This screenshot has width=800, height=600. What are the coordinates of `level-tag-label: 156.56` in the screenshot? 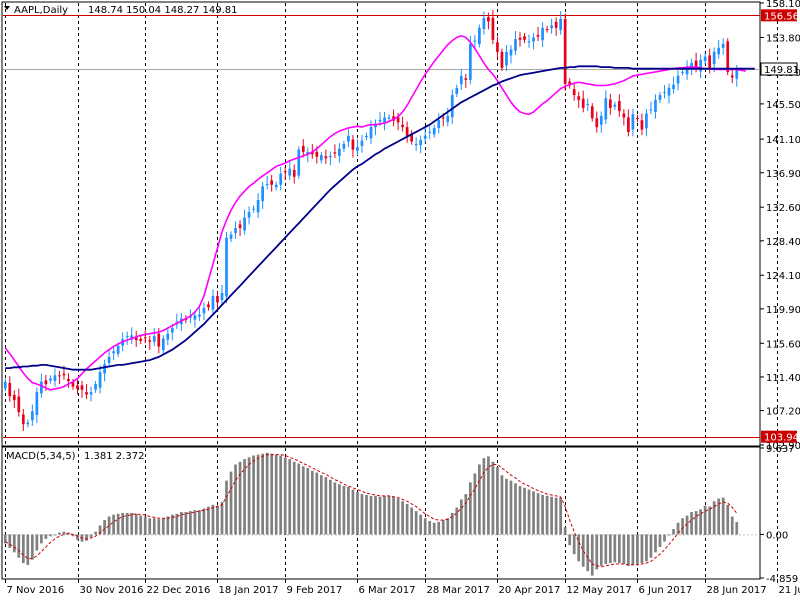 It's located at (781, 16).